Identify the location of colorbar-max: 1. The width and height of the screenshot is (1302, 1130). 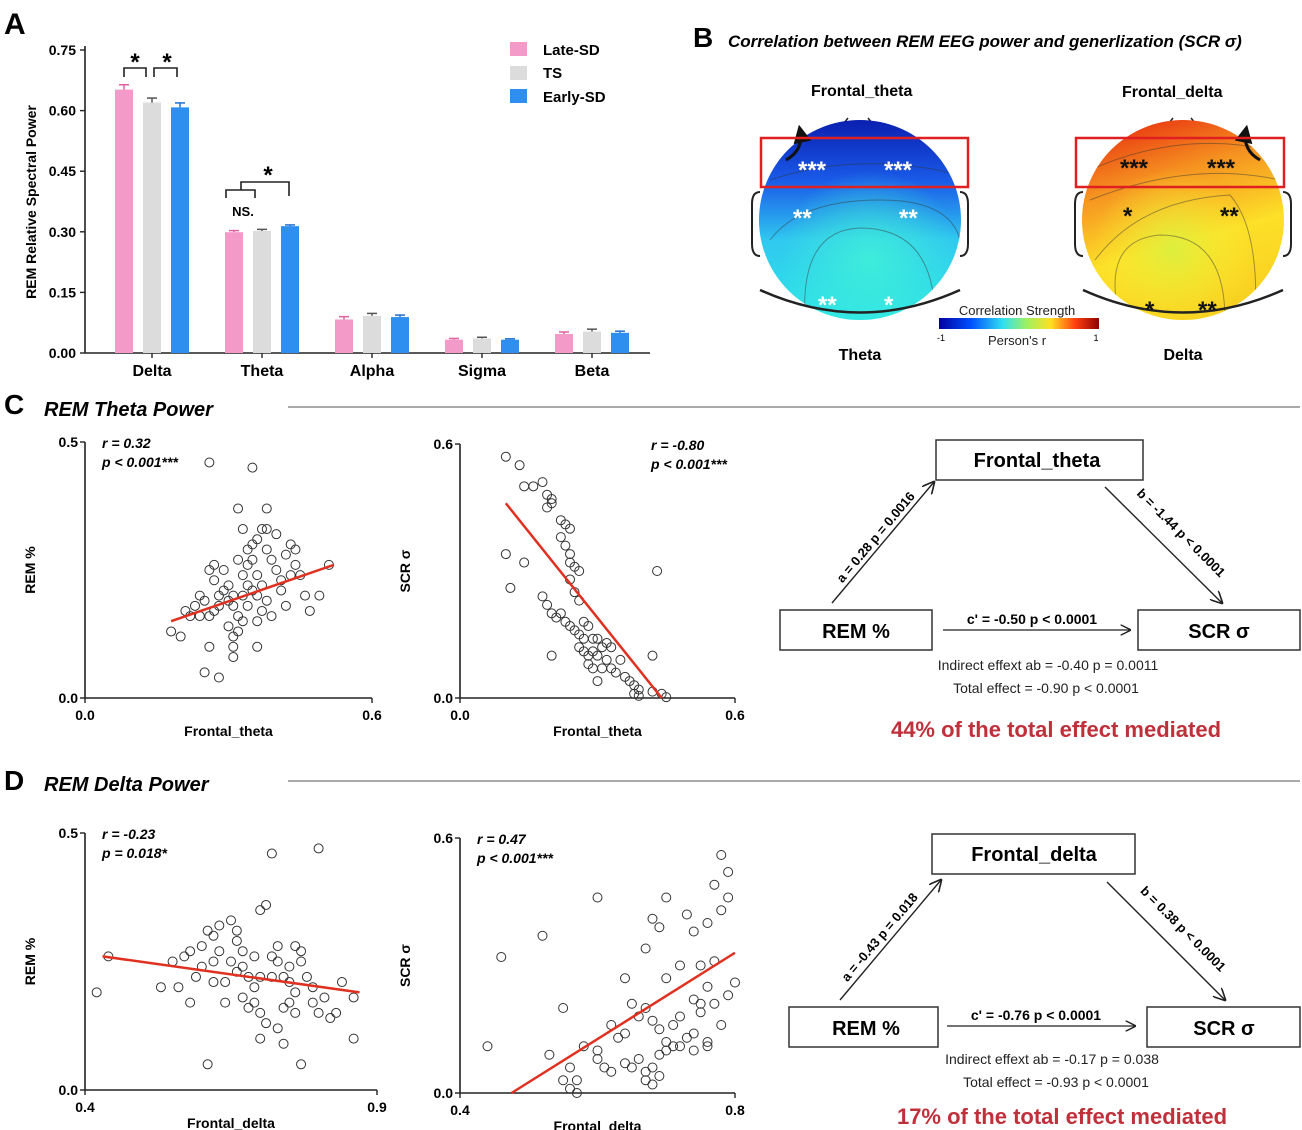
(1095, 338).